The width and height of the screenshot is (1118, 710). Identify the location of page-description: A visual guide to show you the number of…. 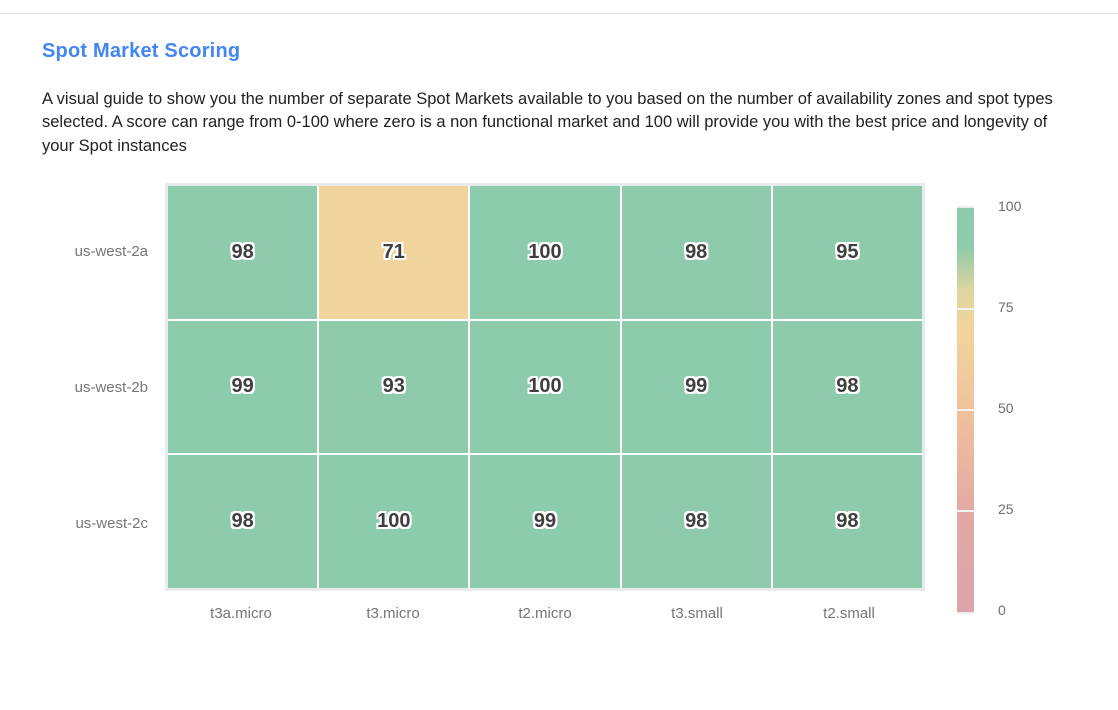
(547, 122).